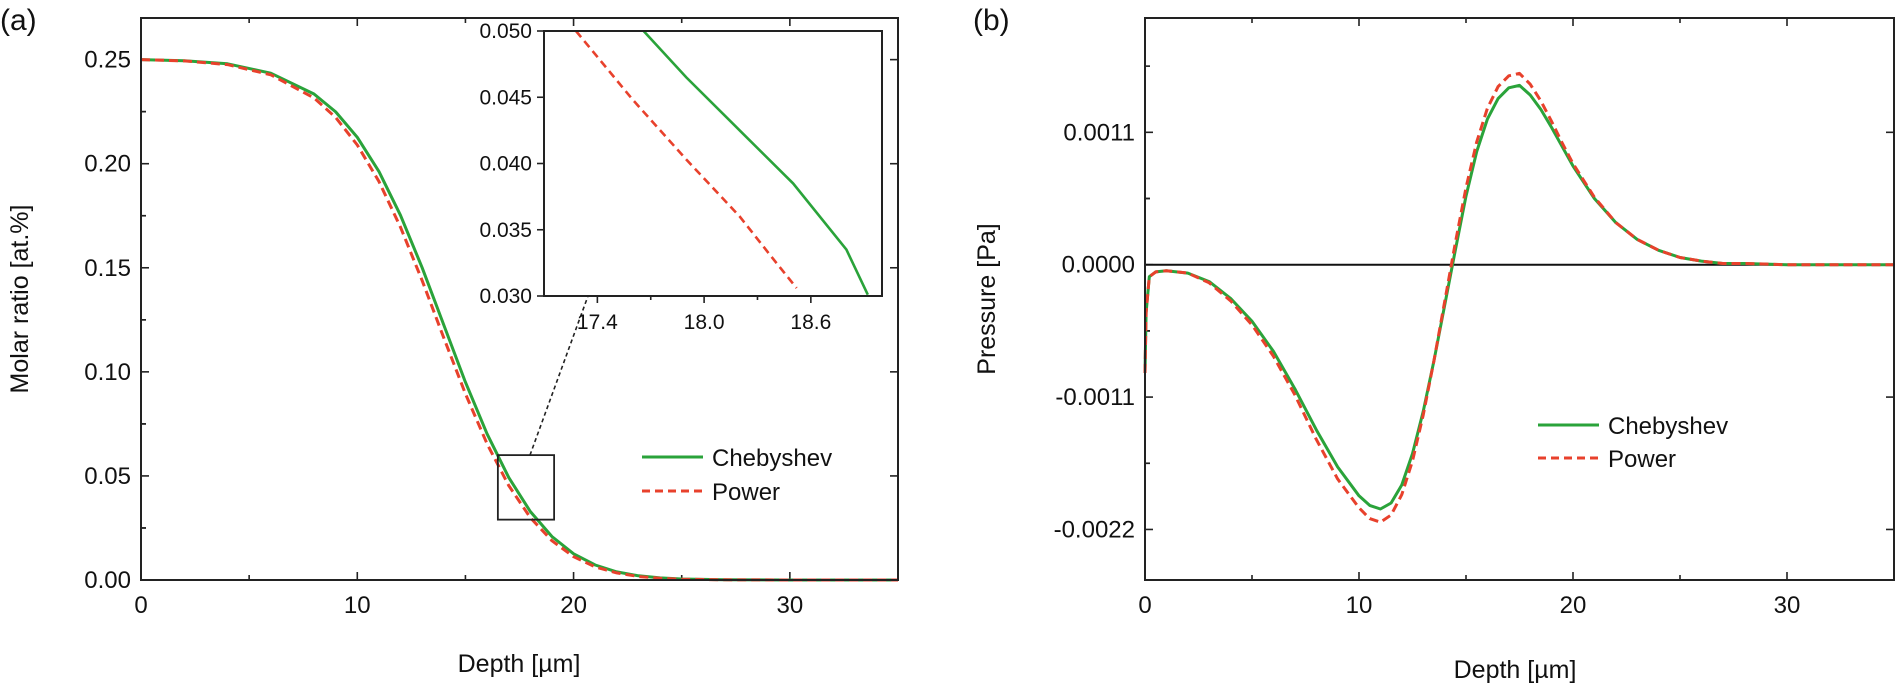 This screenshot has height=695, width=1900. Describe the element at coordinates (987, 298) in the screenshot. I see `panel-b-y-axis-label: Pressure [Pa]` at that location.